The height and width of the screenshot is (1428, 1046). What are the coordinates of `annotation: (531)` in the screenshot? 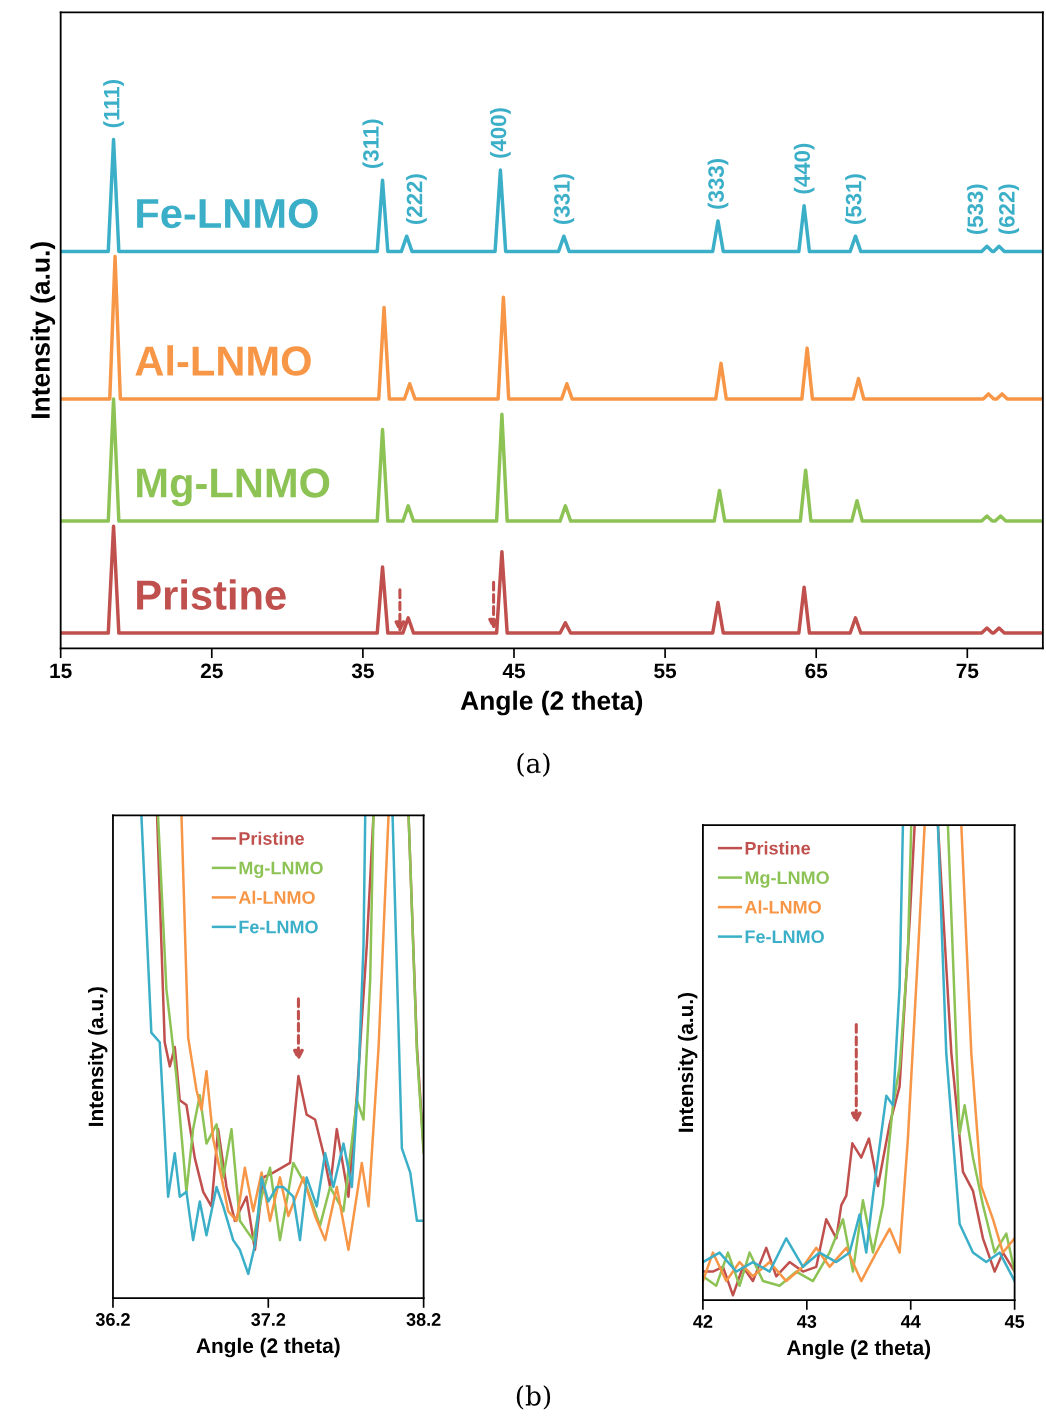 It's located at (855, 199).